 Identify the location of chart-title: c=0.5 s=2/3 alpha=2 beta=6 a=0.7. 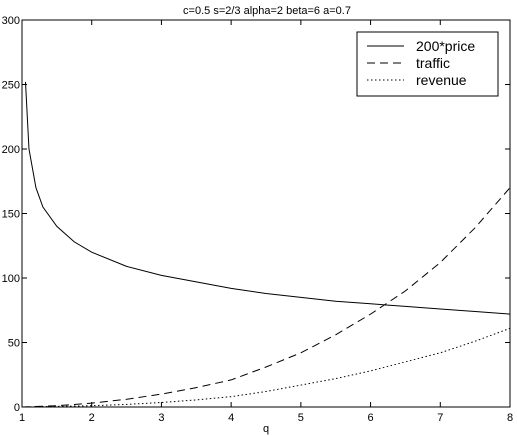
(267, 11).